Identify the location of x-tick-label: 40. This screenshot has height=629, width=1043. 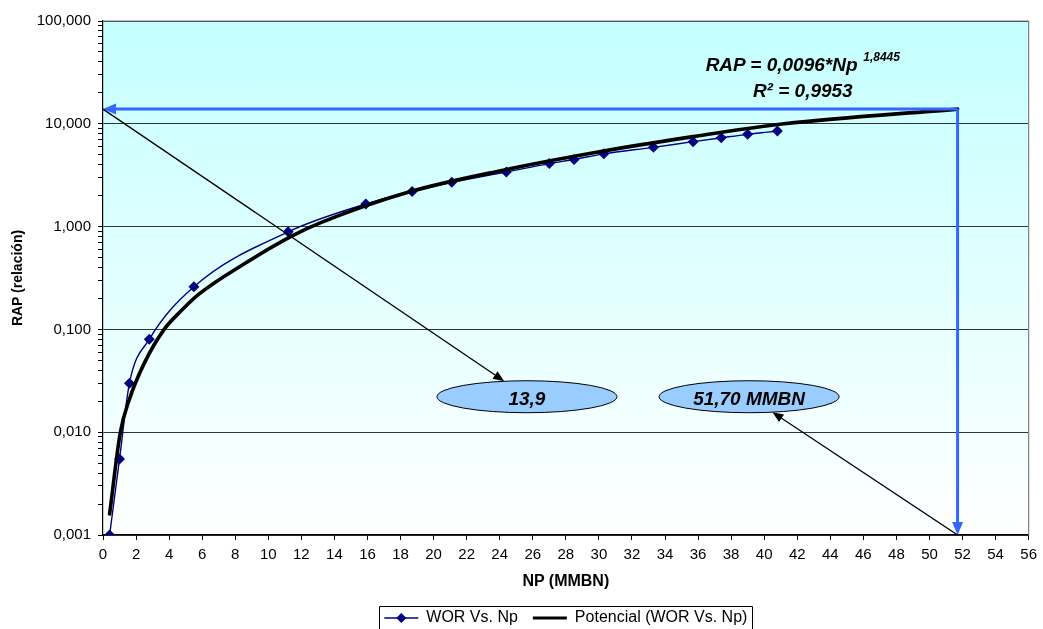
(764, 554).